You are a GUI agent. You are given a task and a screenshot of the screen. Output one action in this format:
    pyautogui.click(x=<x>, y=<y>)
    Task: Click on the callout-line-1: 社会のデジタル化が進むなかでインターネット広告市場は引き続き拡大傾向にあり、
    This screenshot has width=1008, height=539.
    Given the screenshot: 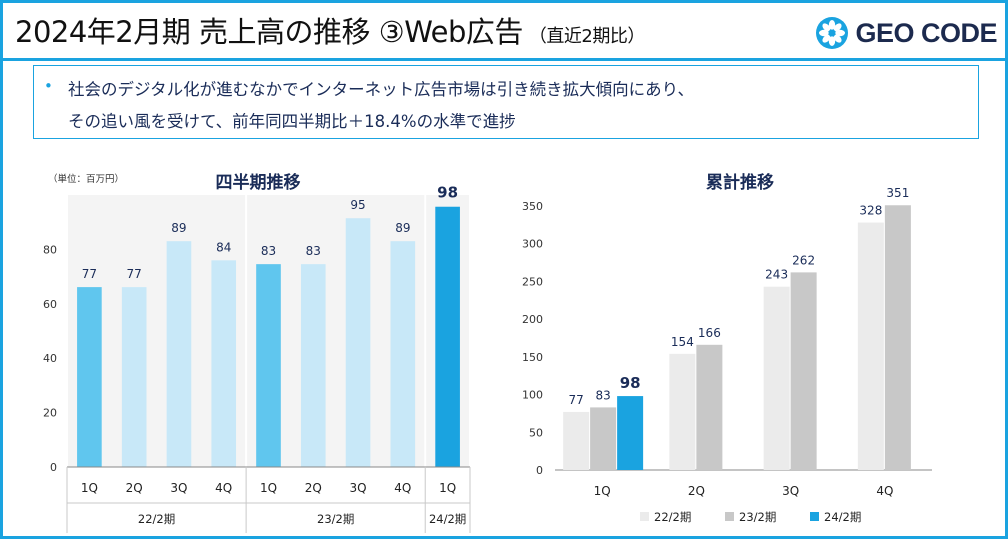 What is the action you would take?
    pyautogui.click(x=381, y=89)
    